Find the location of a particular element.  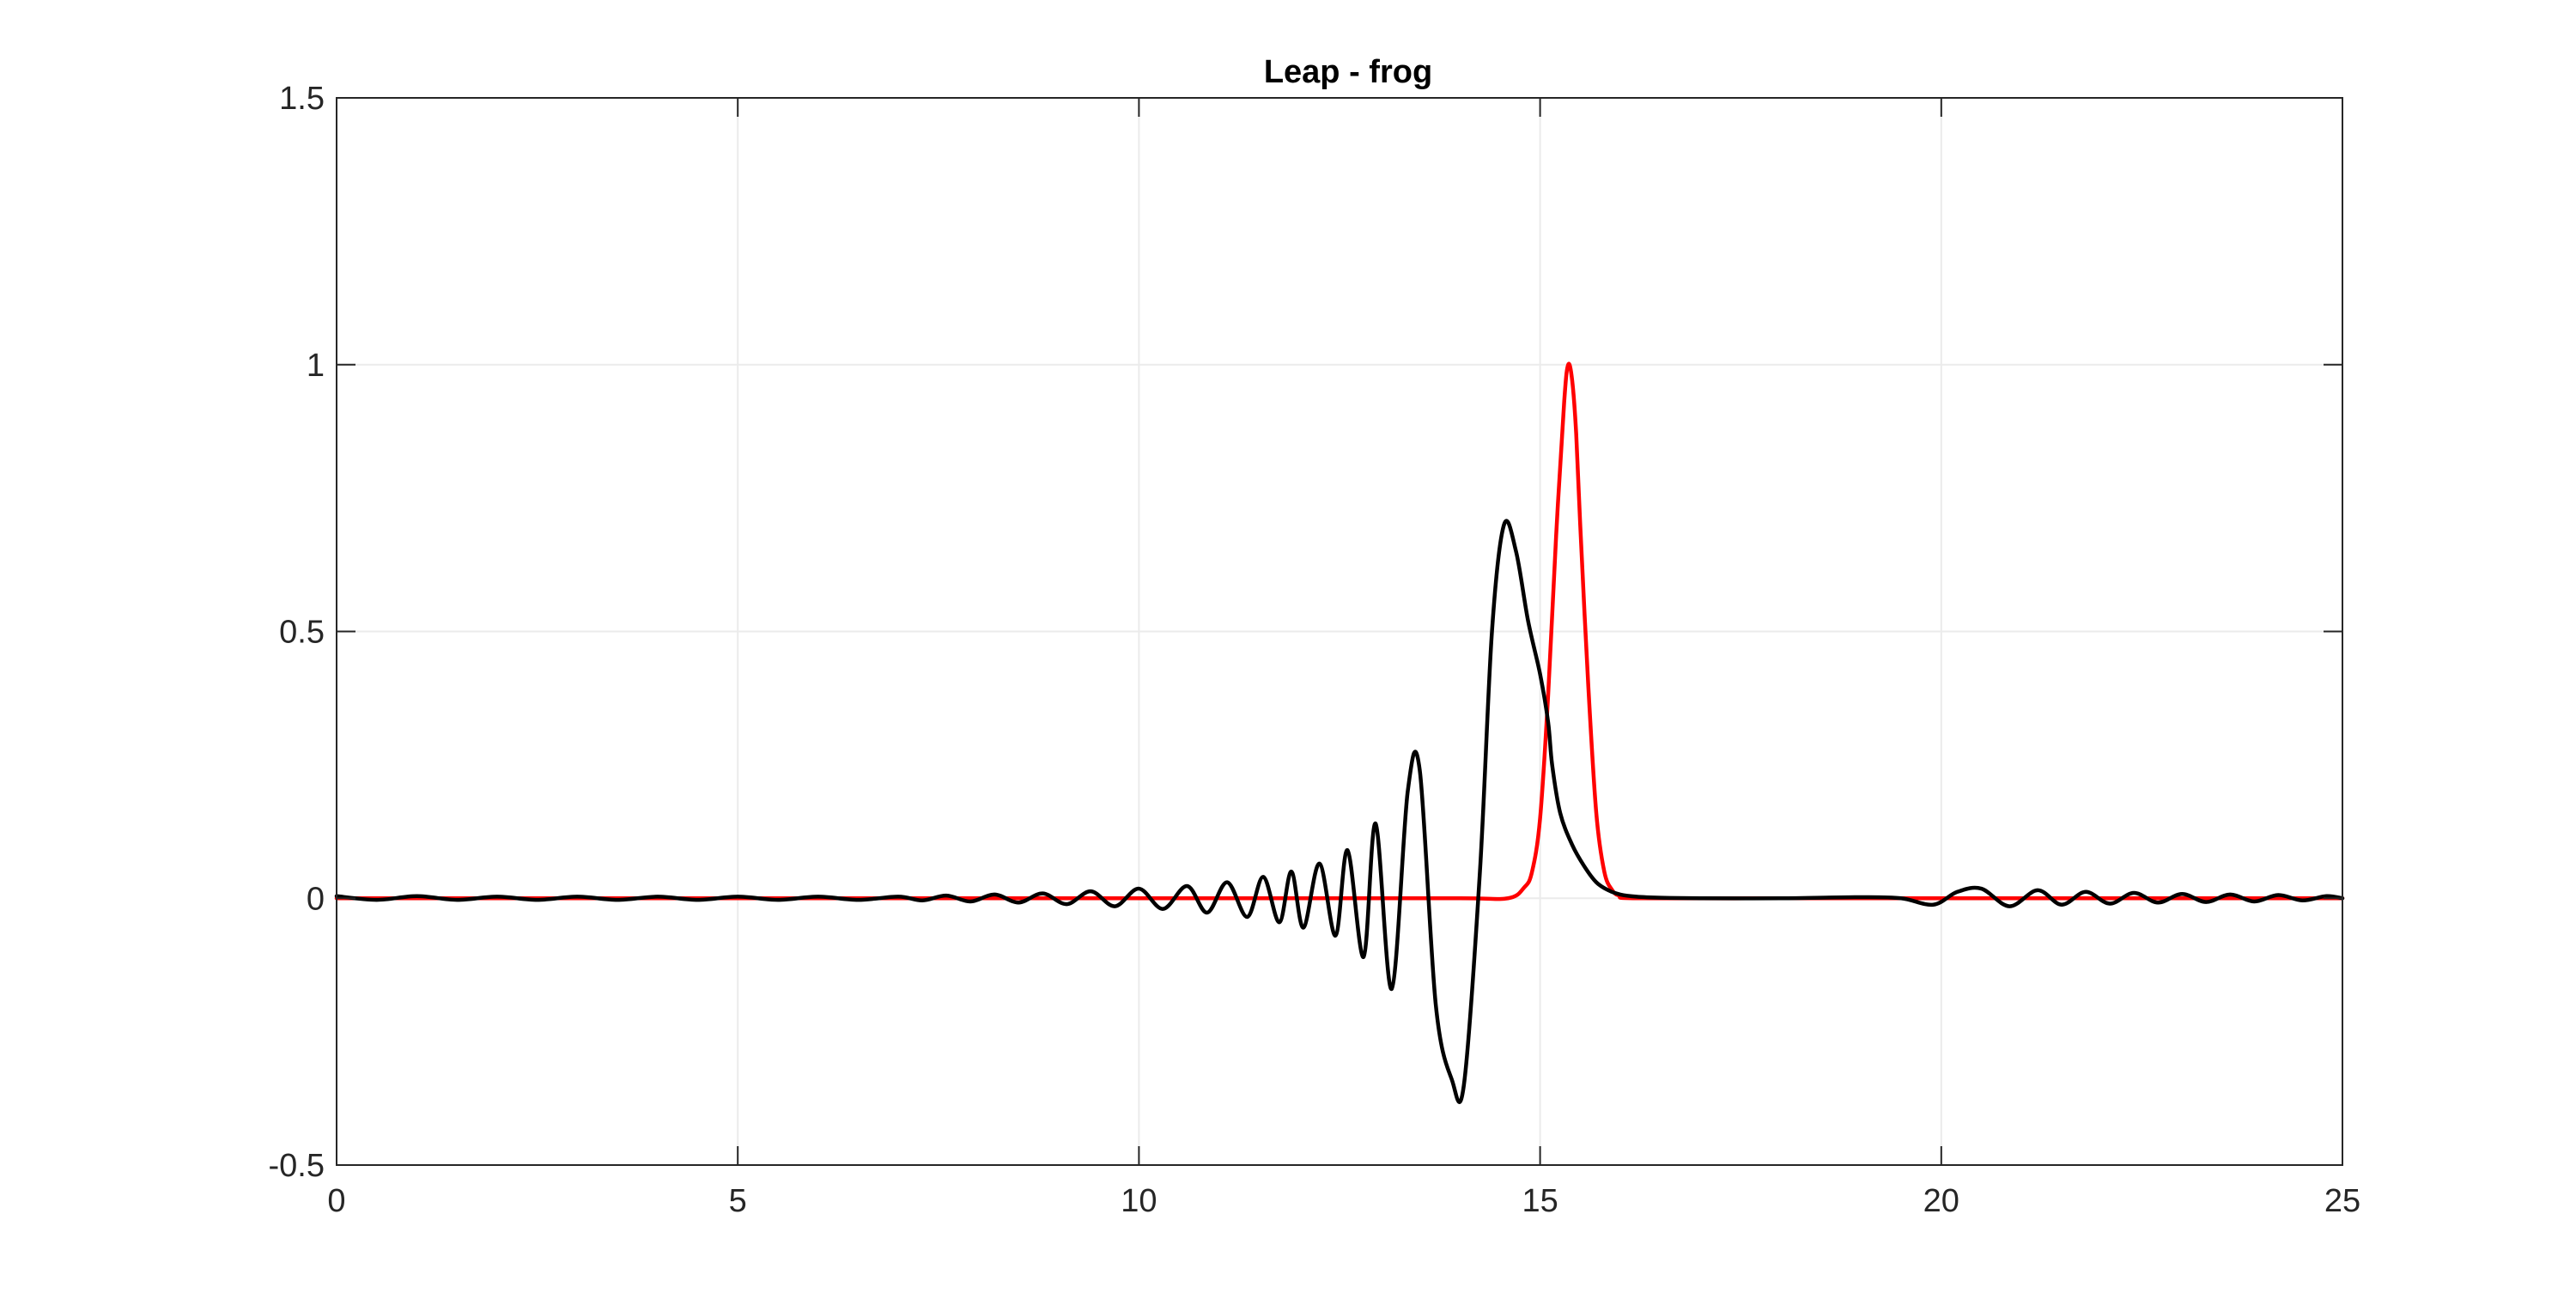

x-tick-label: 0 is located at coordinates (336, 1201).